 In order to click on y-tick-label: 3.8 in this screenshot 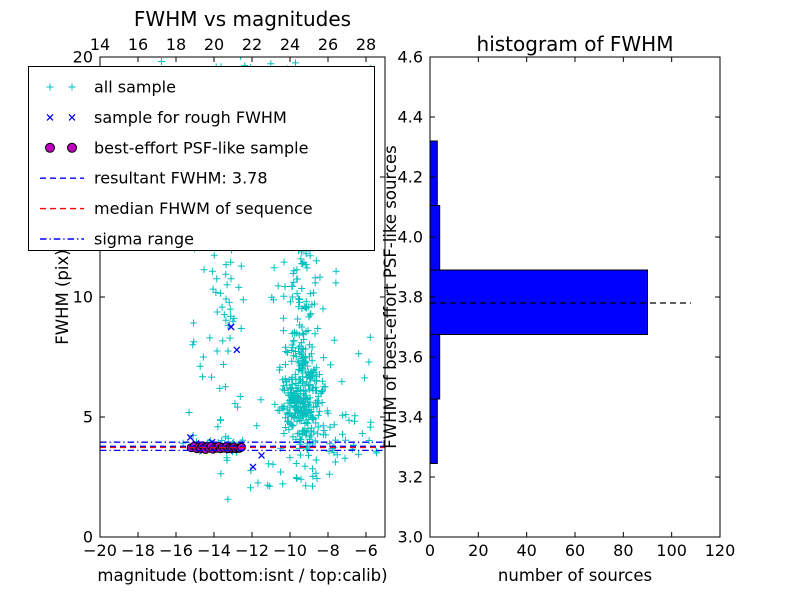, I will do `click(410, 297)`.